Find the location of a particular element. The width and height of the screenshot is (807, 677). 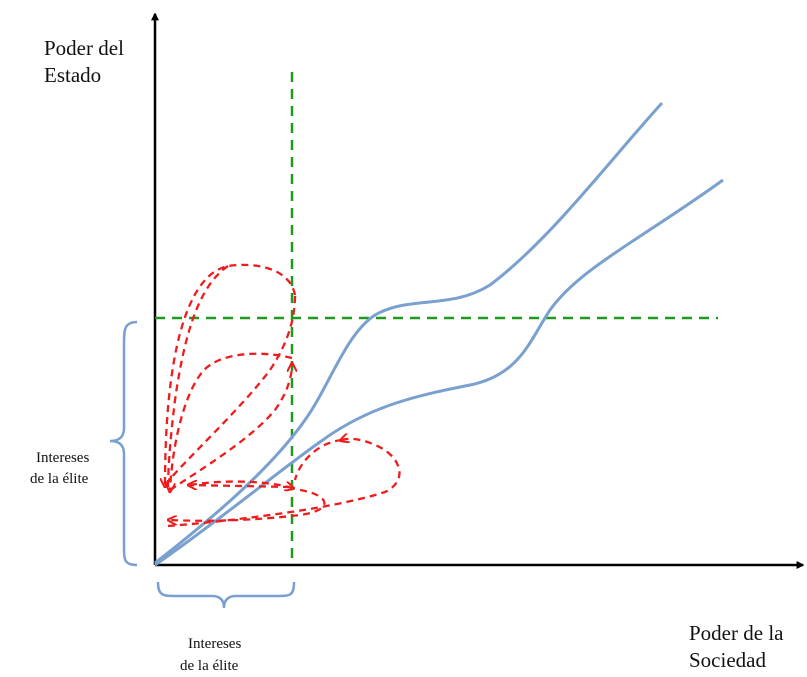

elite-interest-loops is located at coordinates (282, 395).